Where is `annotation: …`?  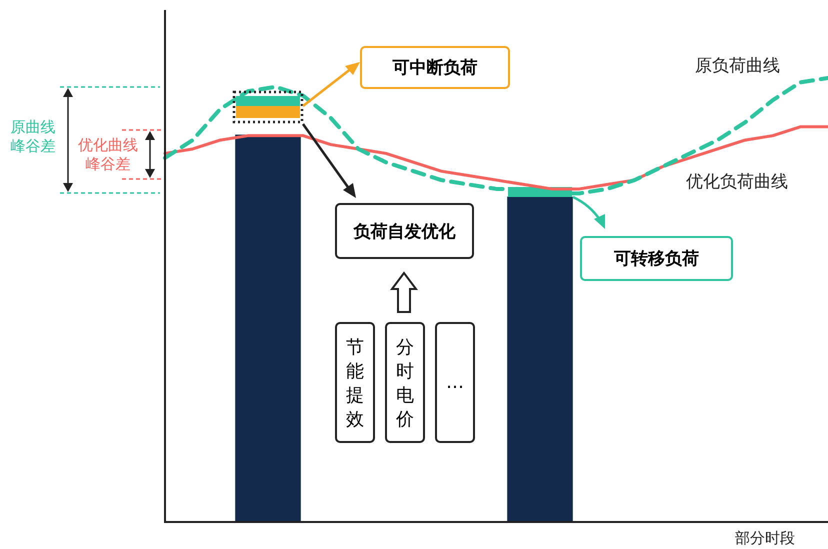
annotation: … is located at coordinates (455, 382).